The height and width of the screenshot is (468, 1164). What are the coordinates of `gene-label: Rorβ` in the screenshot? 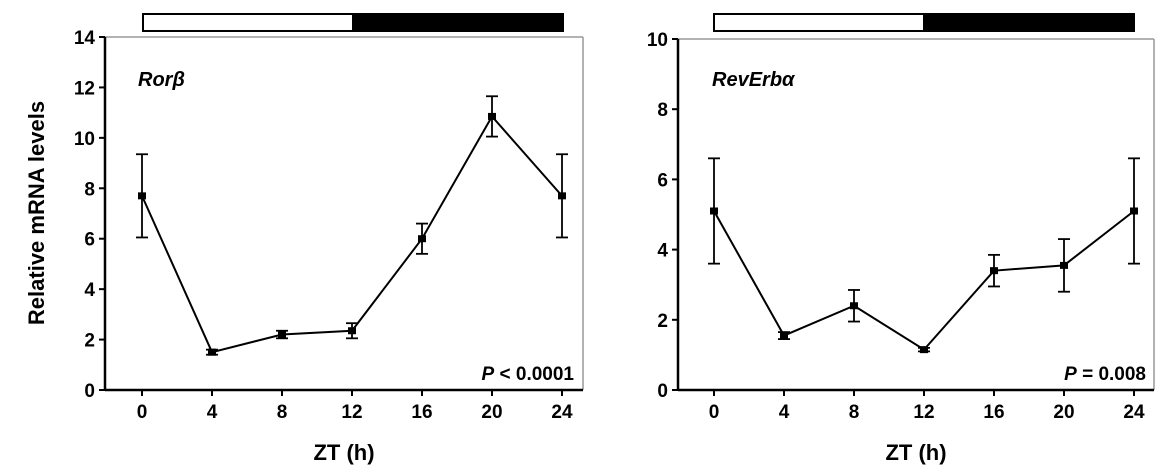 It's located at (161, 80).